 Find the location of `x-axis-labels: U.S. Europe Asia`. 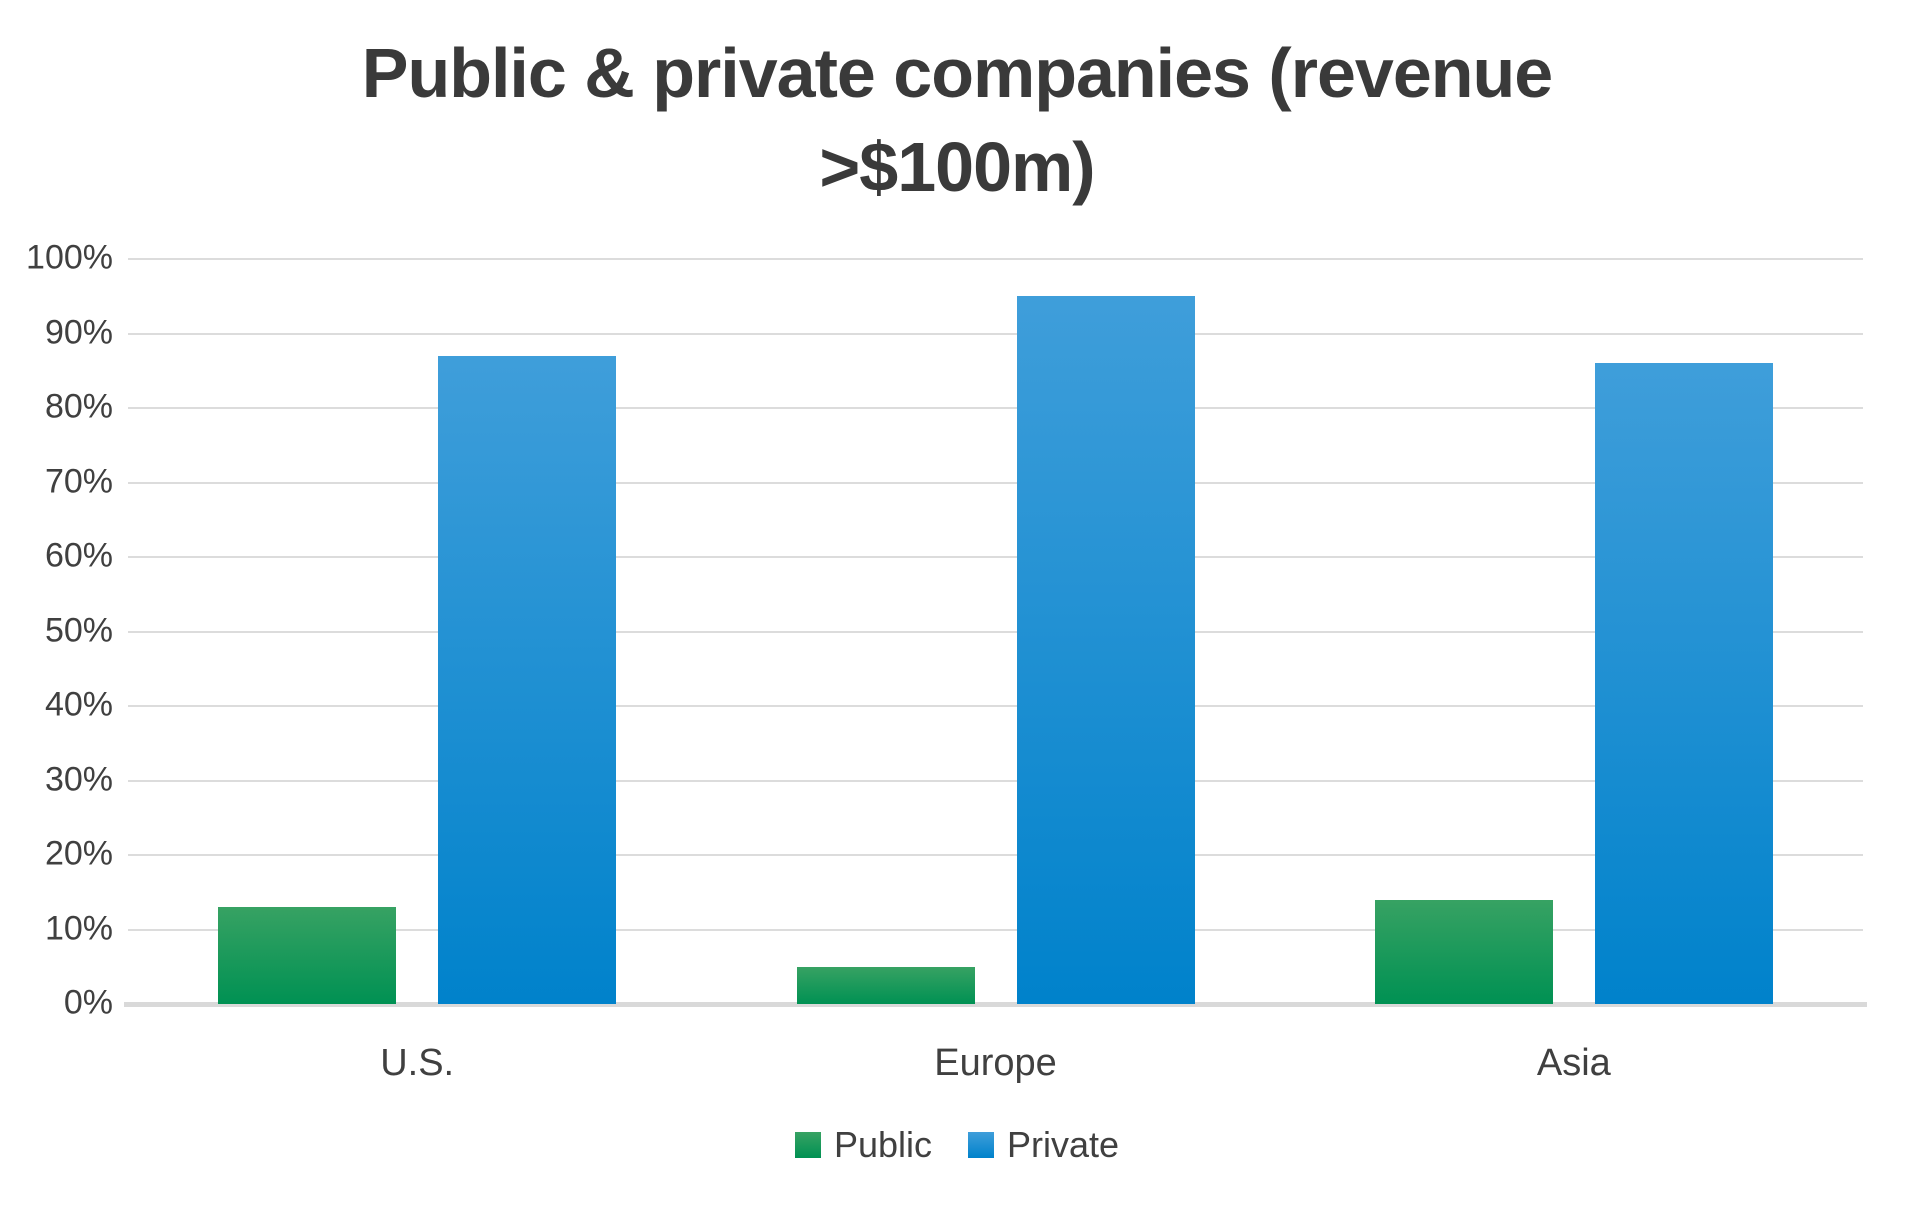

x-axis-labels: U.S. Europe Asia is located at coordinates (995, 1067).